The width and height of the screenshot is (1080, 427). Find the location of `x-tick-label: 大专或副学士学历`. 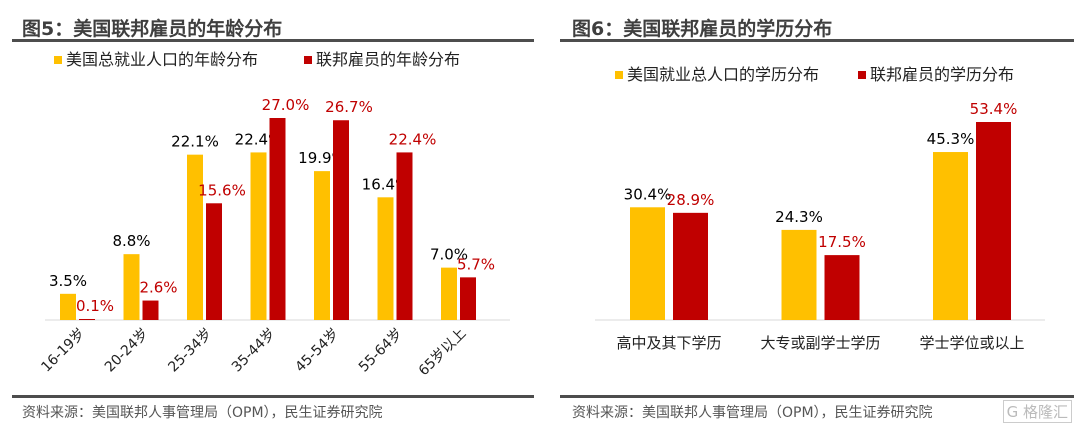

x-tick-label: 大专或副学士学历 is located at coordinates (820, 343).